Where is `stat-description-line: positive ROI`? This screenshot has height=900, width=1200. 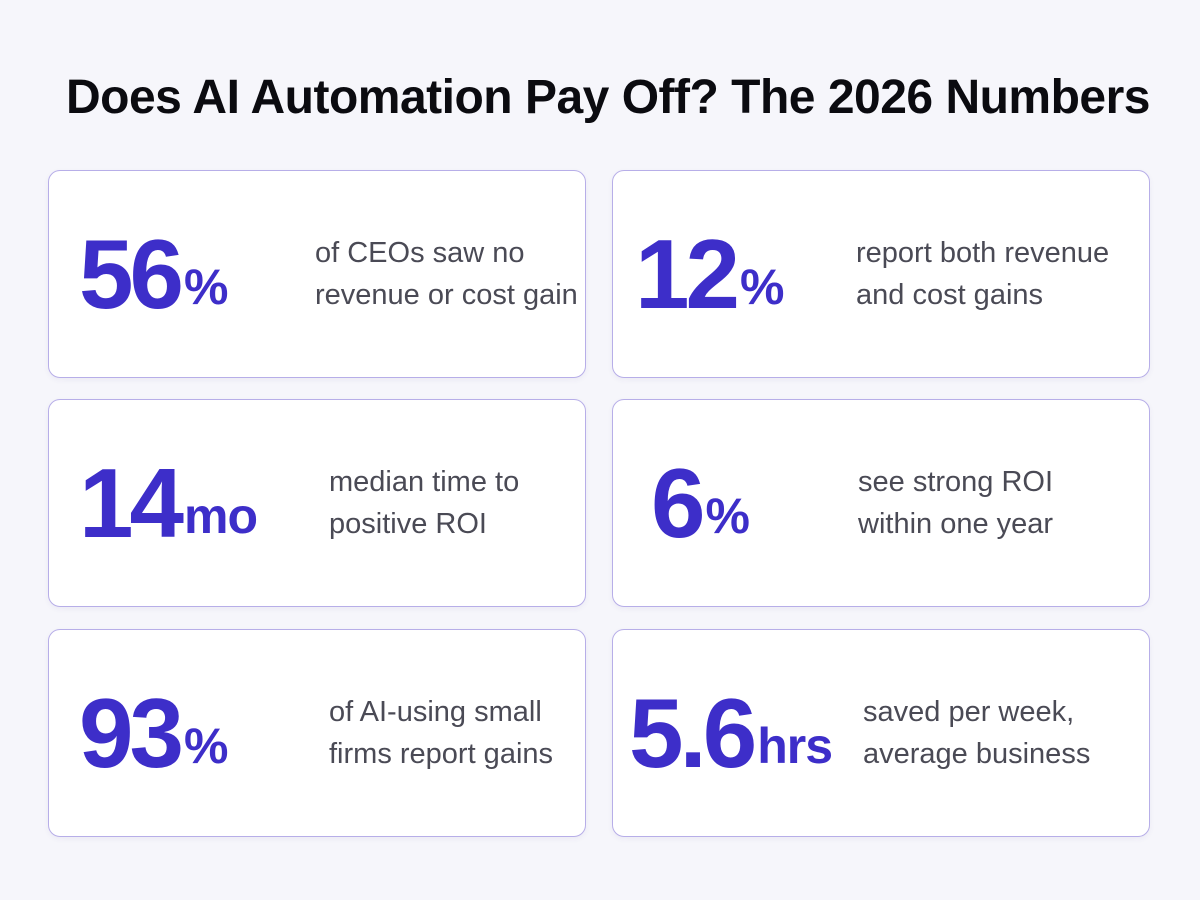
stat-description-line: positive ROI is located at coordinates (408, 524).